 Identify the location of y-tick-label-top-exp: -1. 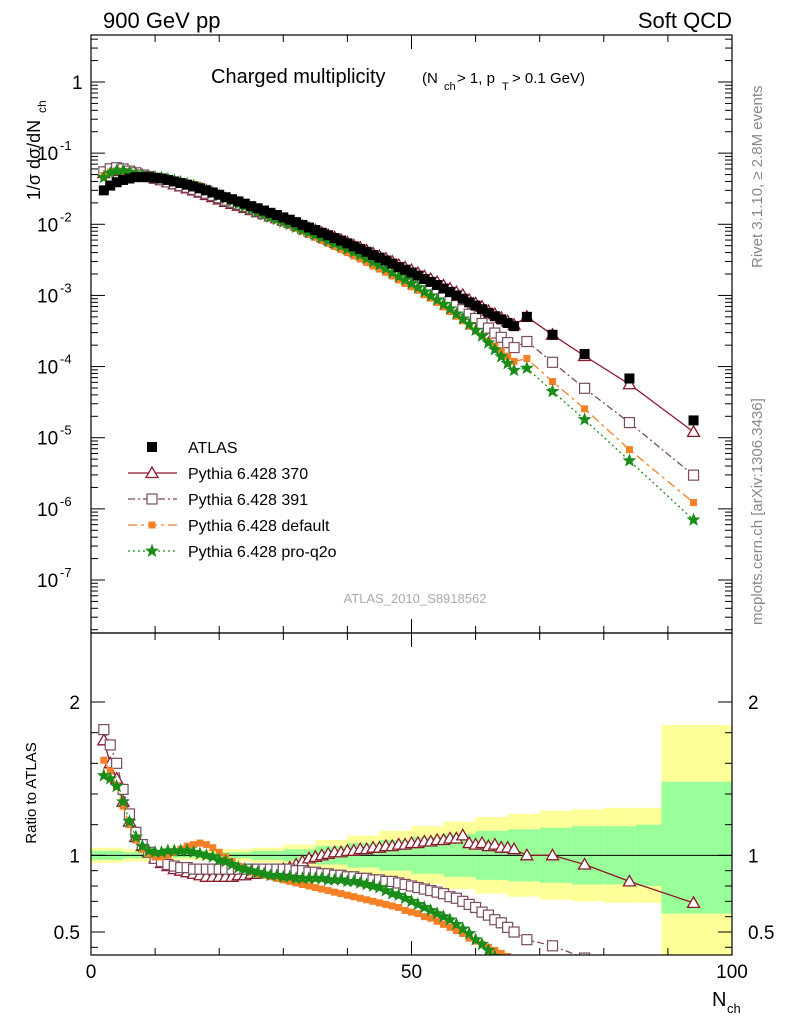
(66, 145).